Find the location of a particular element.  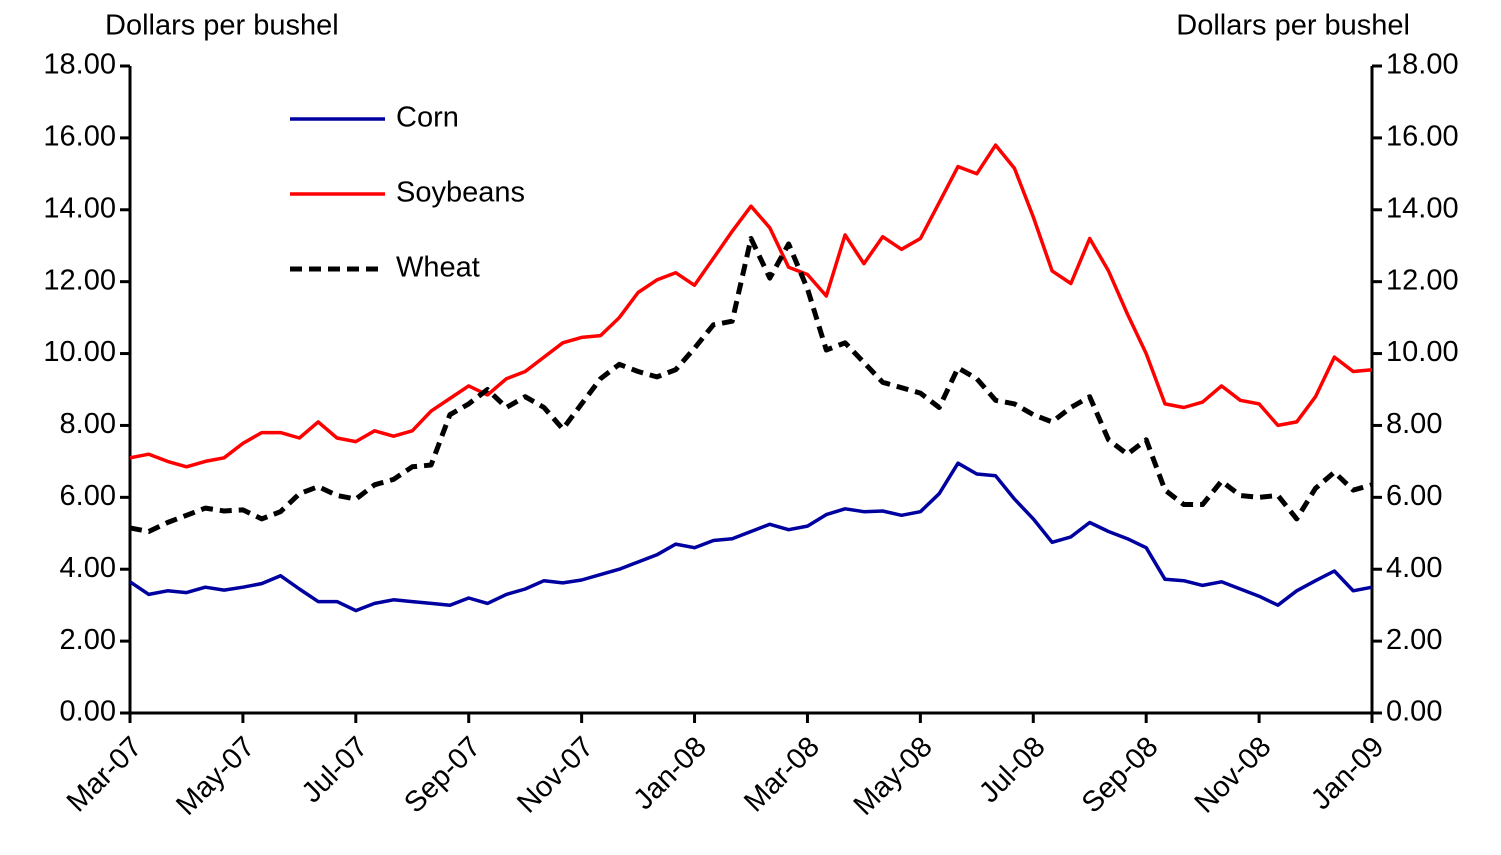

y-tick-label: 12.00 is located at coordinates (79, 280).